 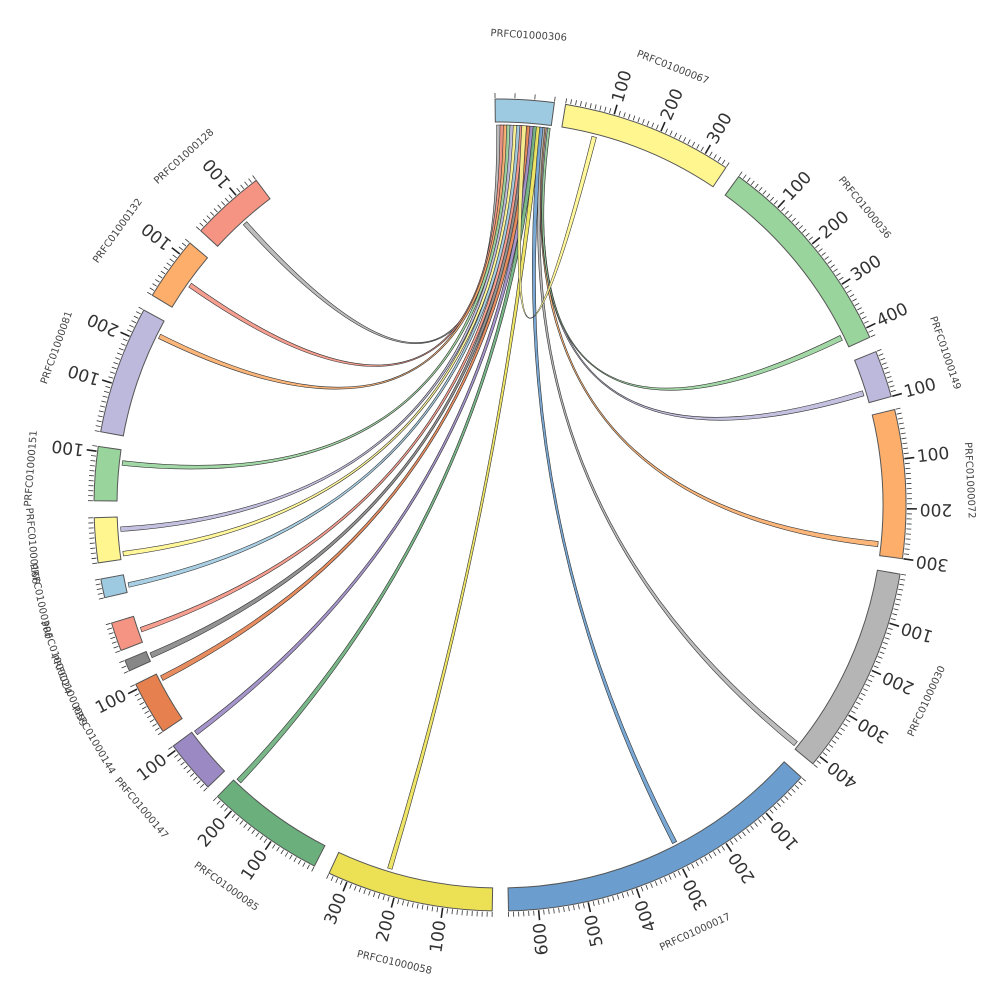 I want to click on link-prfc01000306-prfc01000151, so click(x=316, y=297).